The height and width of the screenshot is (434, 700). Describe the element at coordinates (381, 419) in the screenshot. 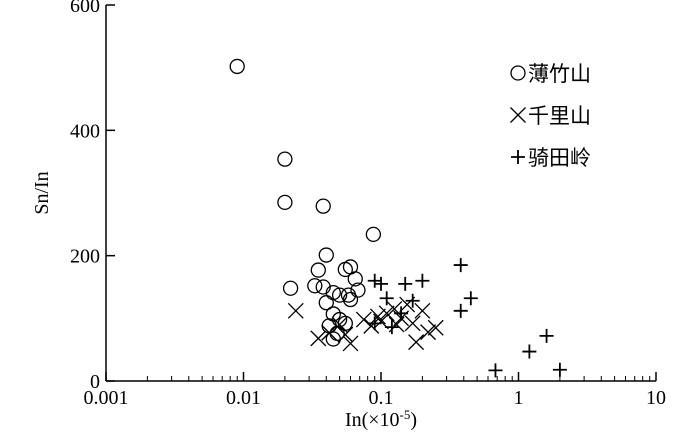

I see `x-axis-label: In(×10-5)` at that location.